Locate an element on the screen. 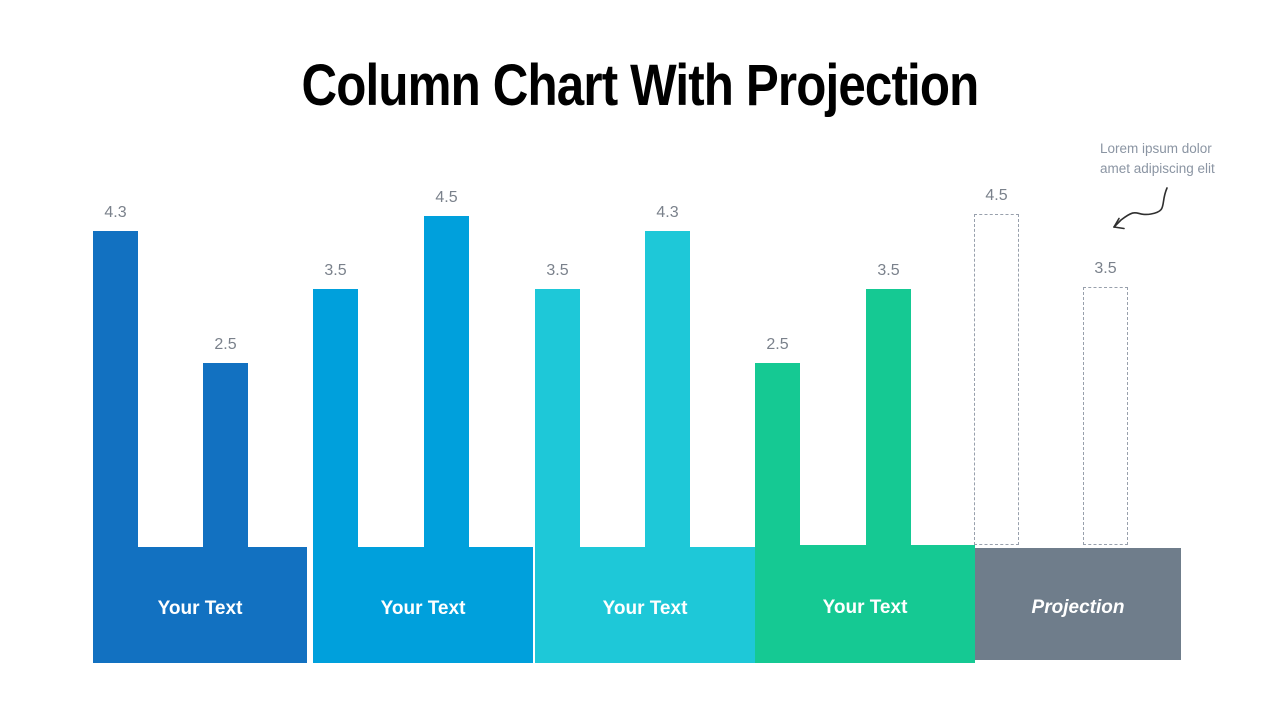 The width and height of the screenshot is (1280, 720). category-box-4: Your Text is located at coordinates (865, 604).